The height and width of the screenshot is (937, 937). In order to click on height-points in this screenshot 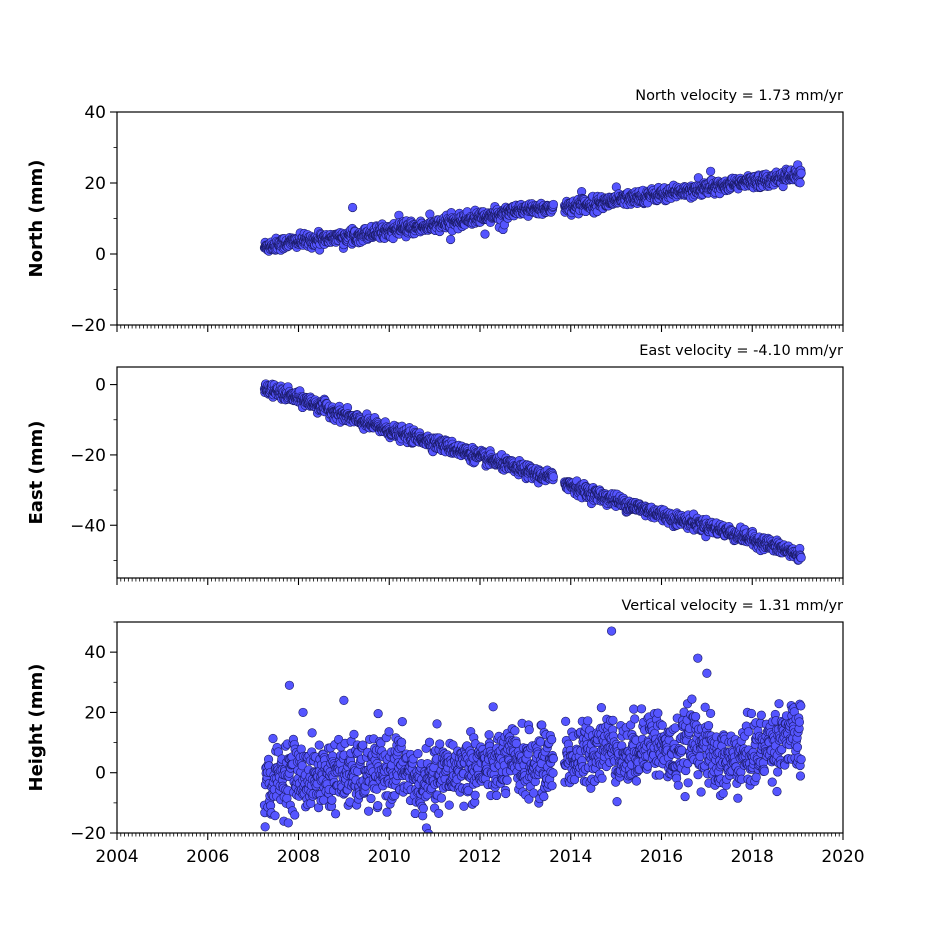, I will do `click(532, 729)`.